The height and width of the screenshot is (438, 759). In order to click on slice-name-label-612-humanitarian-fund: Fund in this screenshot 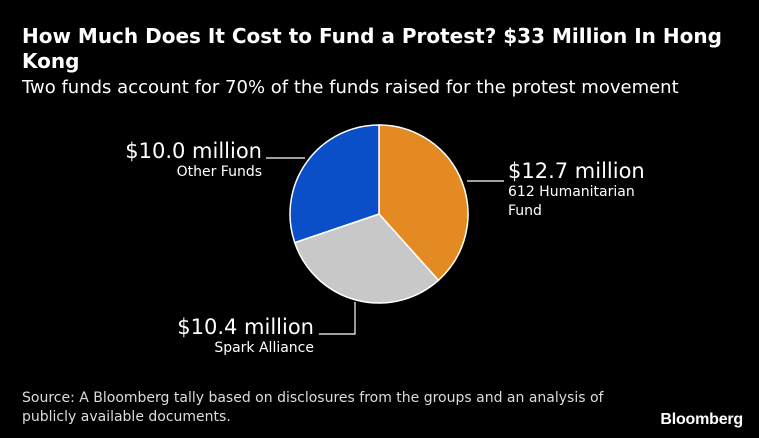, I will do `click(525, 211)`.